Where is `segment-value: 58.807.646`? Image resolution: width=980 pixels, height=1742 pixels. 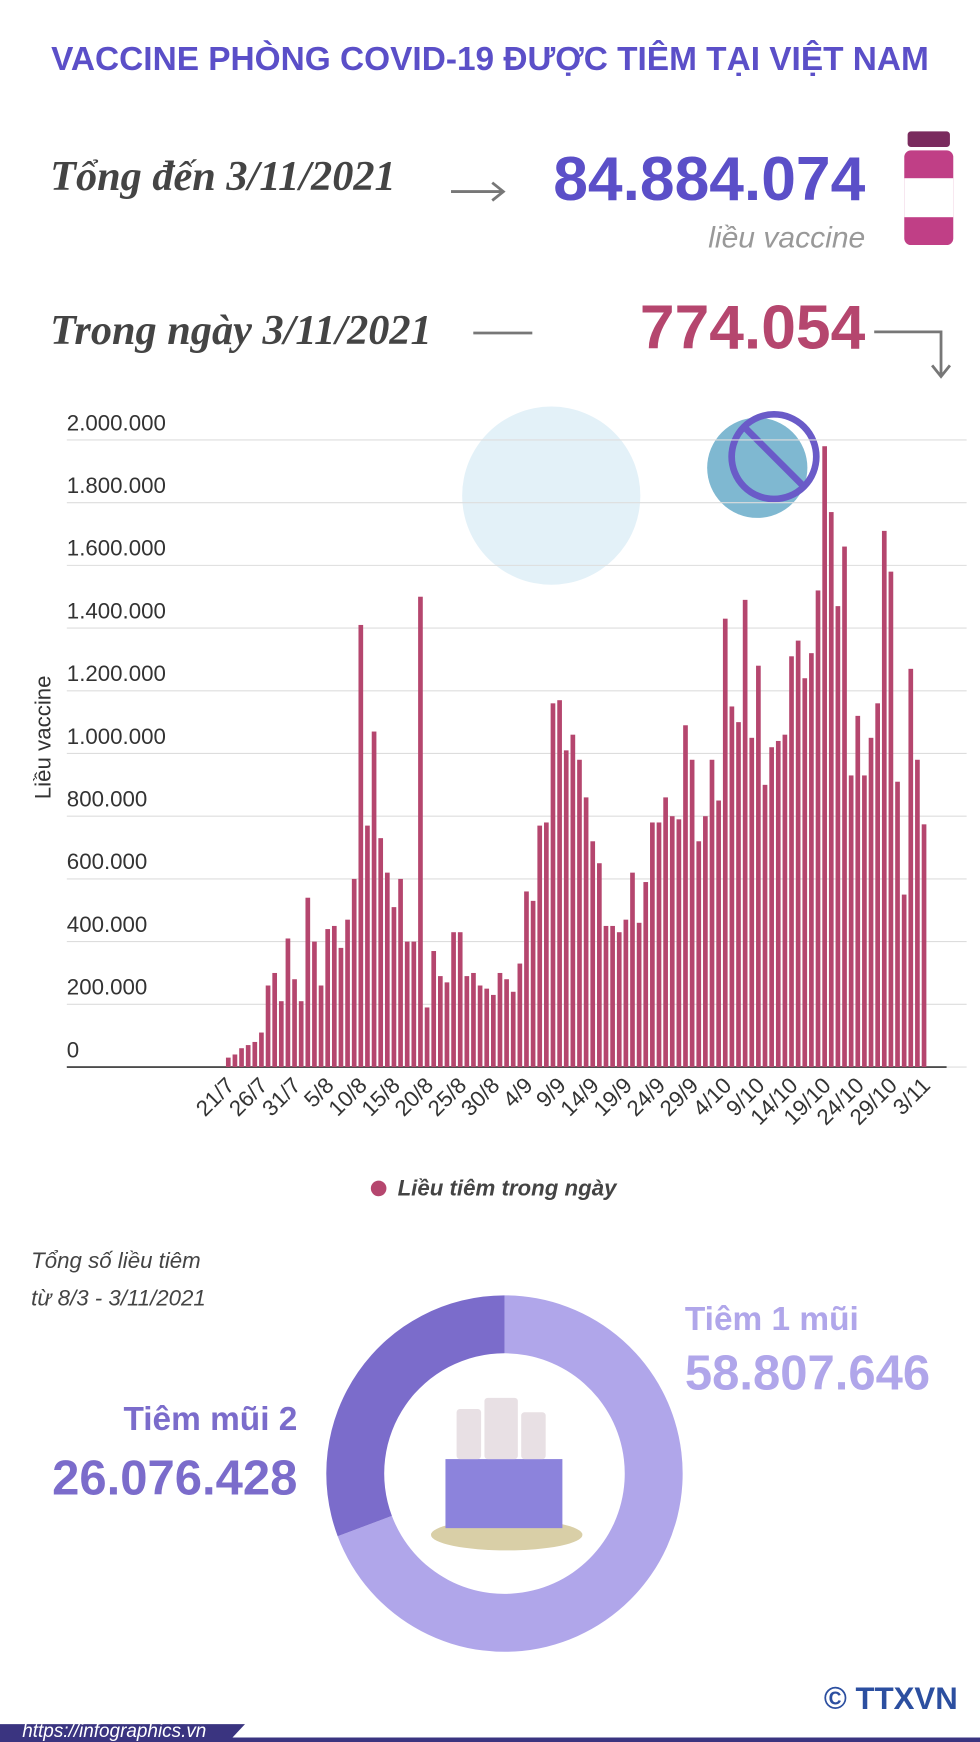 segment-value: 58.807.646 is located at coordinates (807, 1374).